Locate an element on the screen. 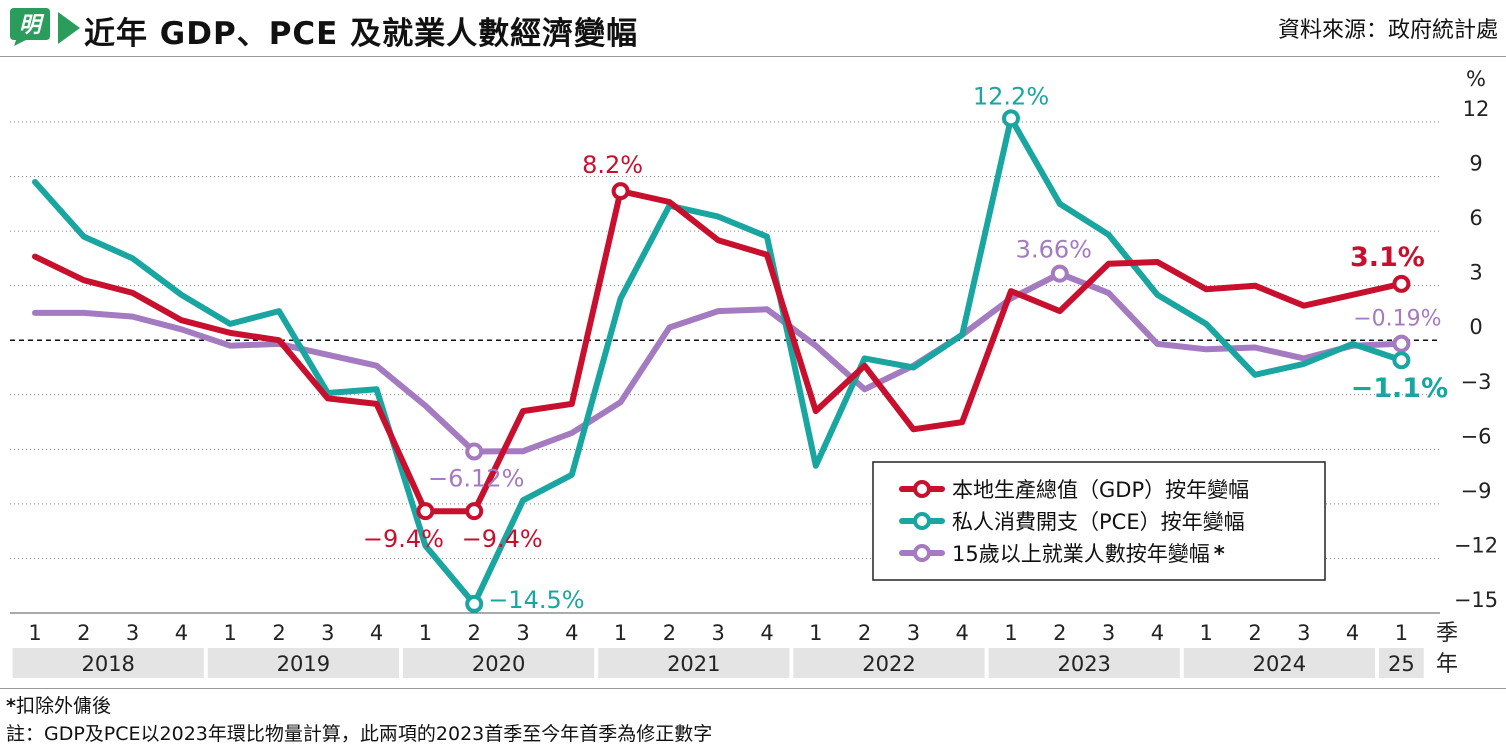 Image resolution: width=1506 pixels, height=750 pixels. y-tick-label: −6 is located at coordinates (1476, 436).